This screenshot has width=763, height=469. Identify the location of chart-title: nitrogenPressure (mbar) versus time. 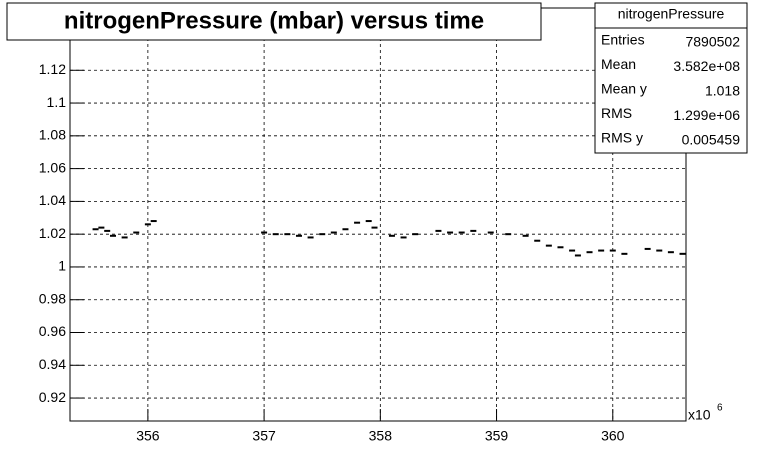
(274, 20).